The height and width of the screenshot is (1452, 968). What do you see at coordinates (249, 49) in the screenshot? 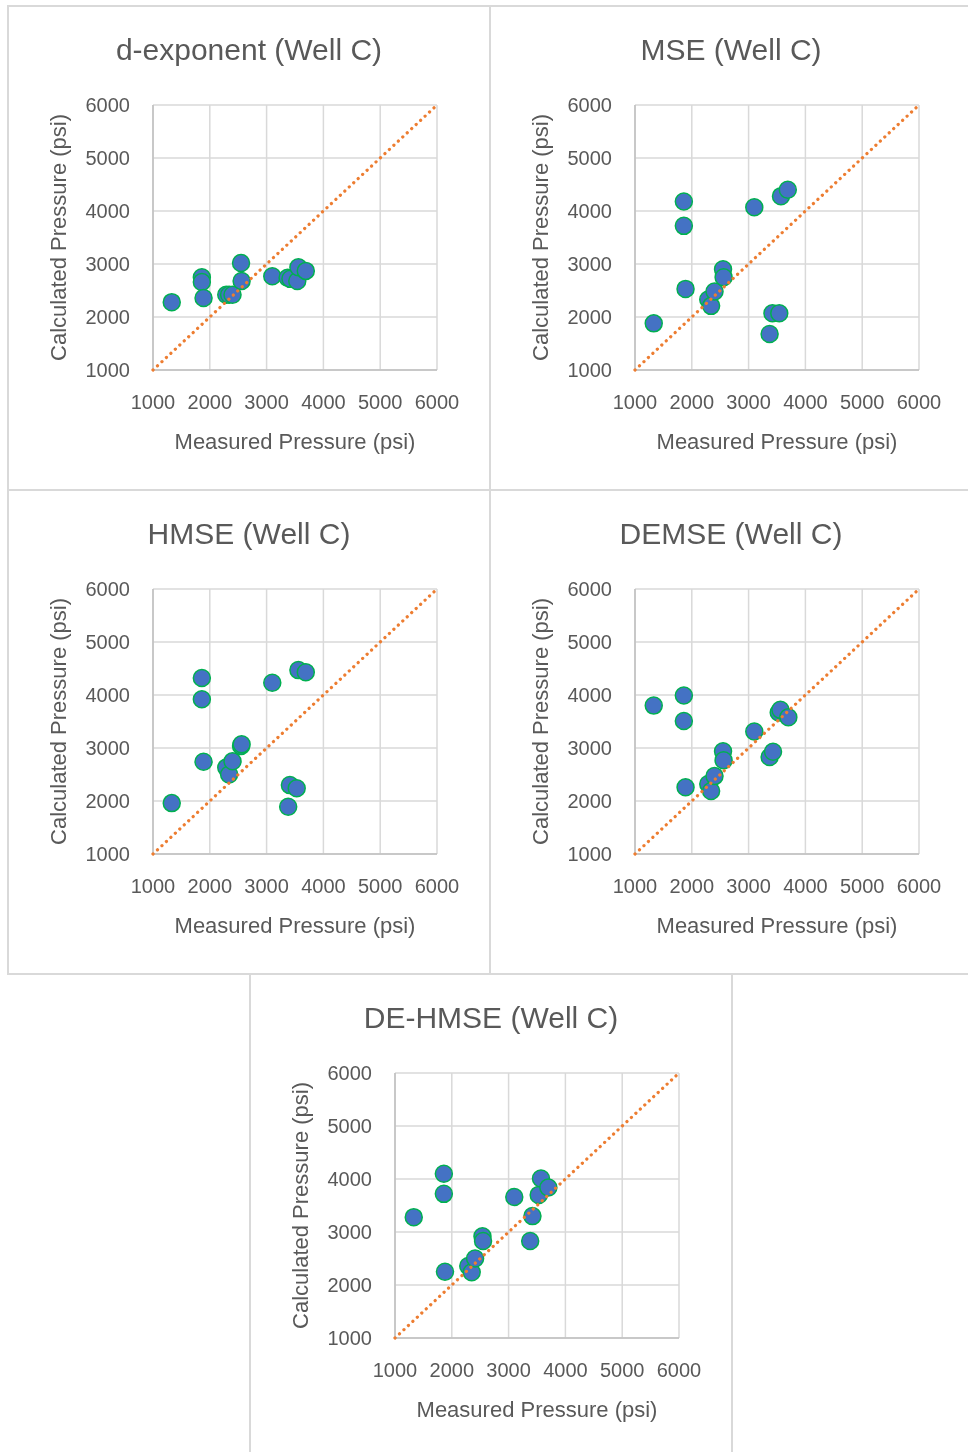
I see `chart-title: d-exponent (Well C)` at bounding box center [249, 49].